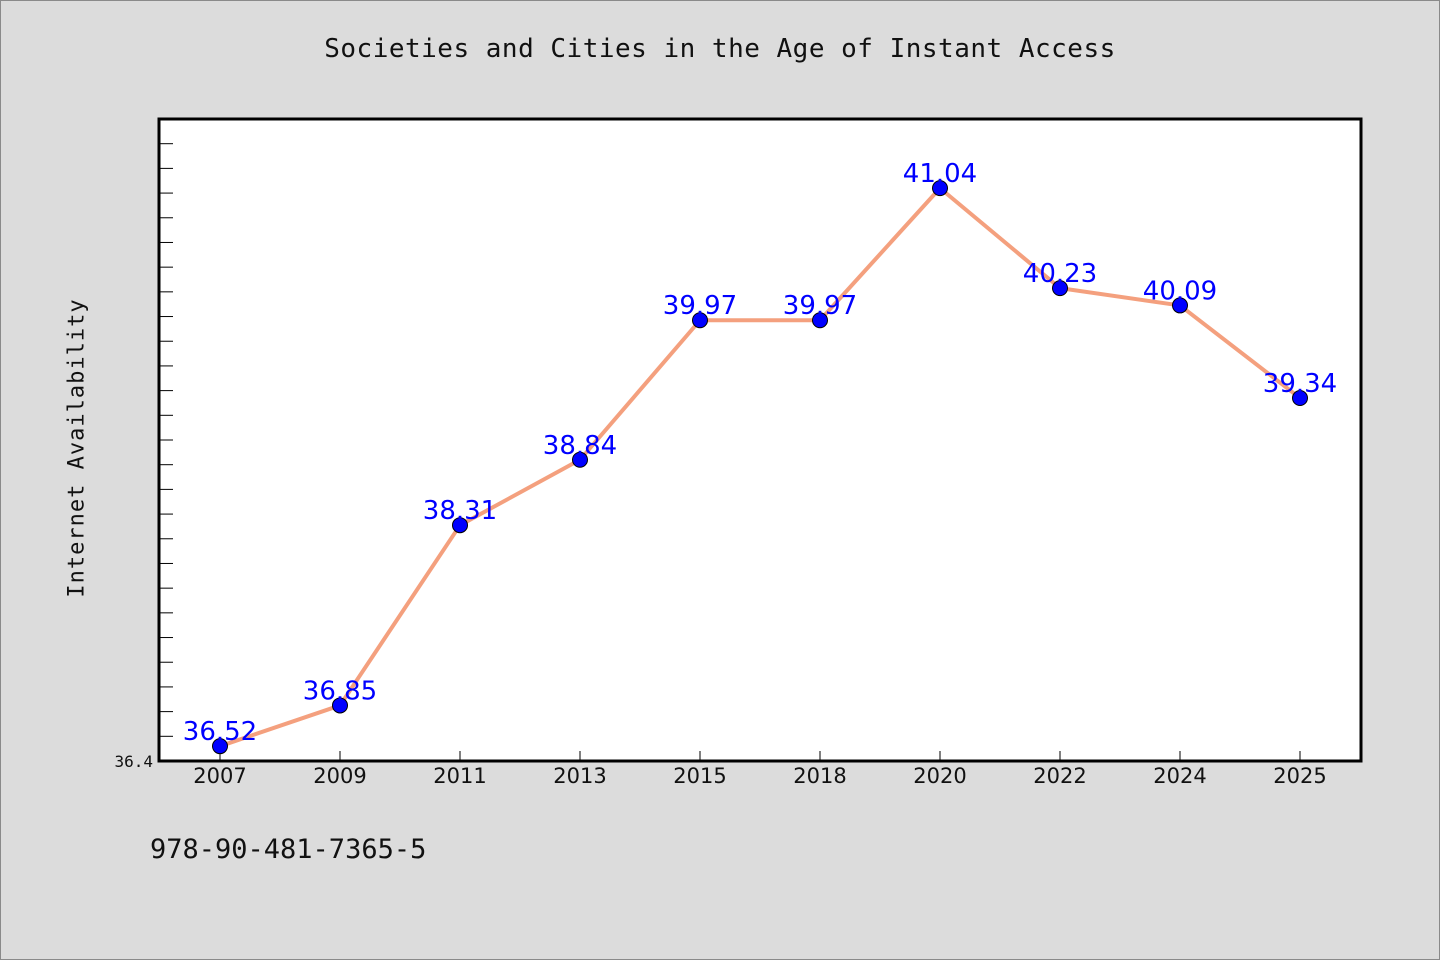 The image size is (1440, 960). I want to click on isbn-note: 978-90-481-7365-5, so click(288, 849).